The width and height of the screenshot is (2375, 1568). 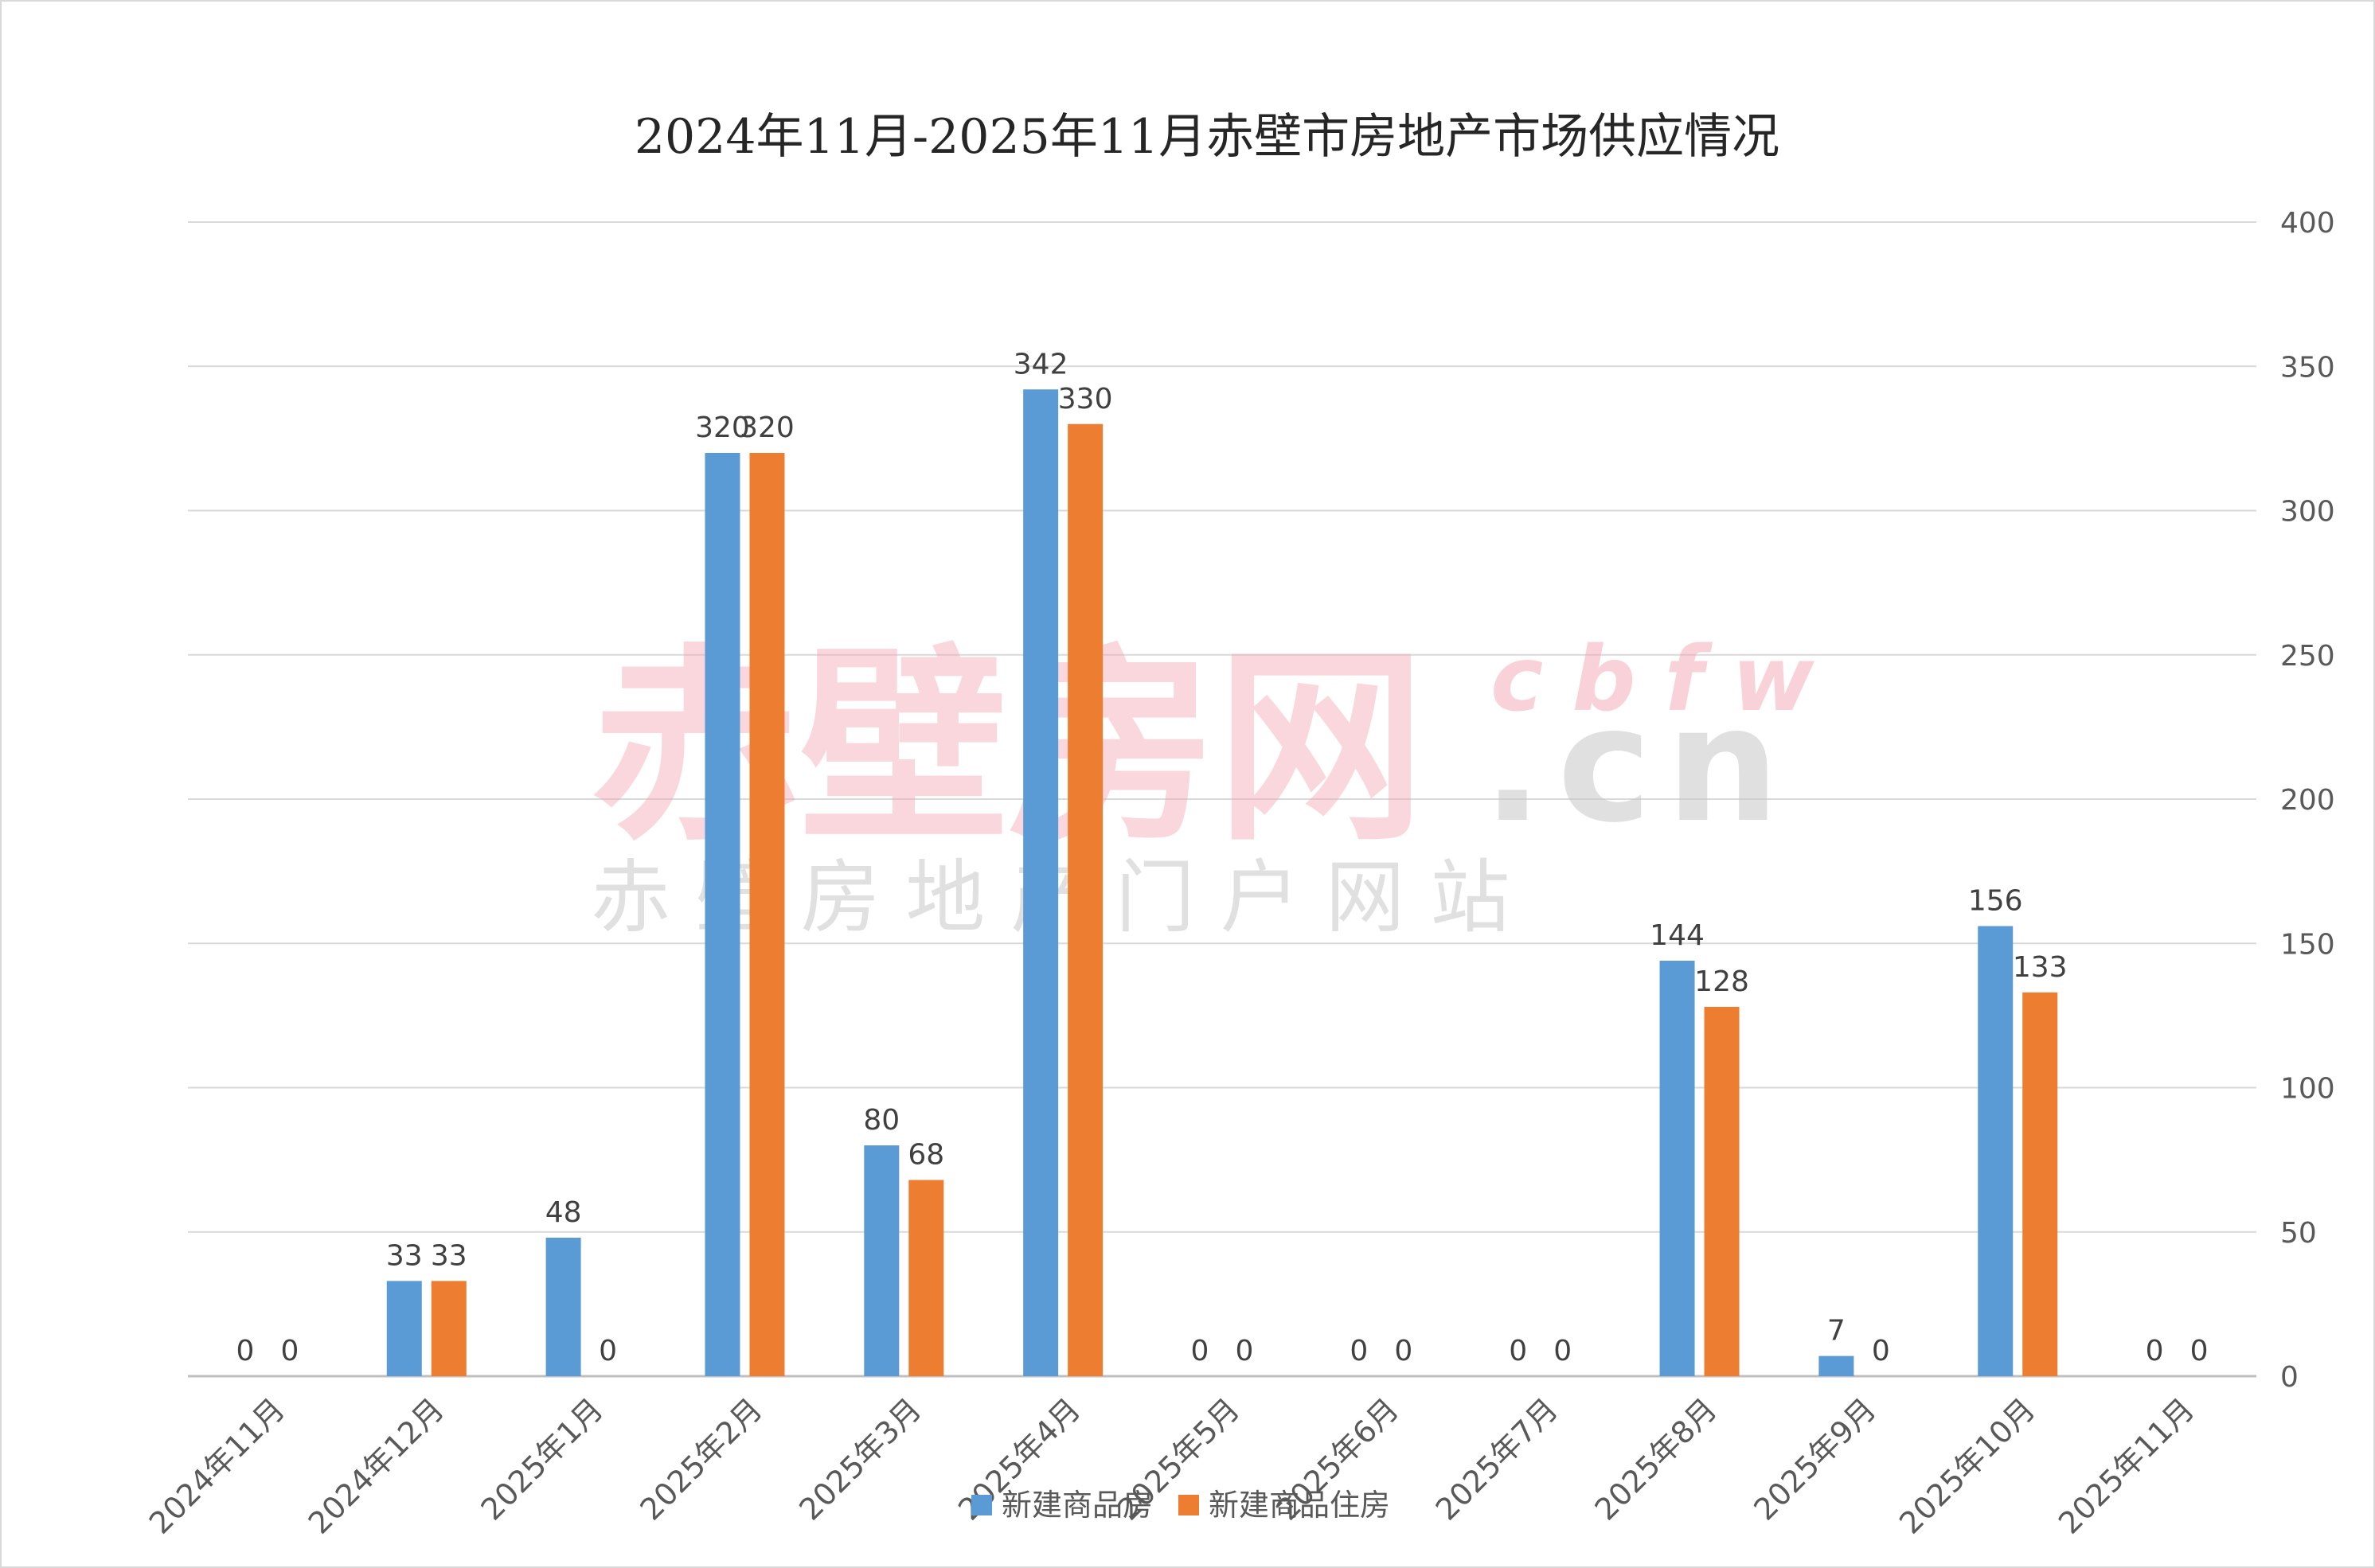 I want to click on y-tick-label: 50, so click(x=2299, y=1233).